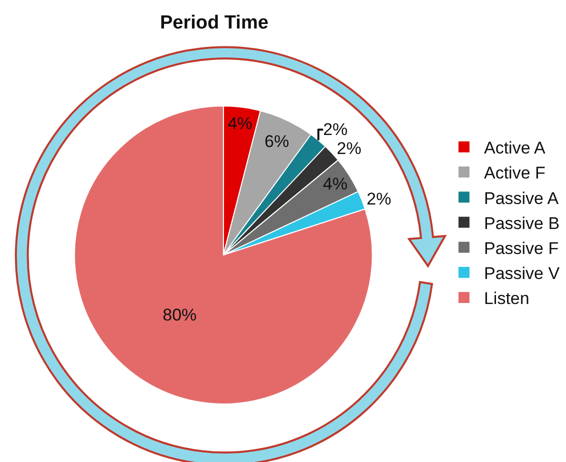  I want to click on legend-label: Passive B, so click(522, 223).